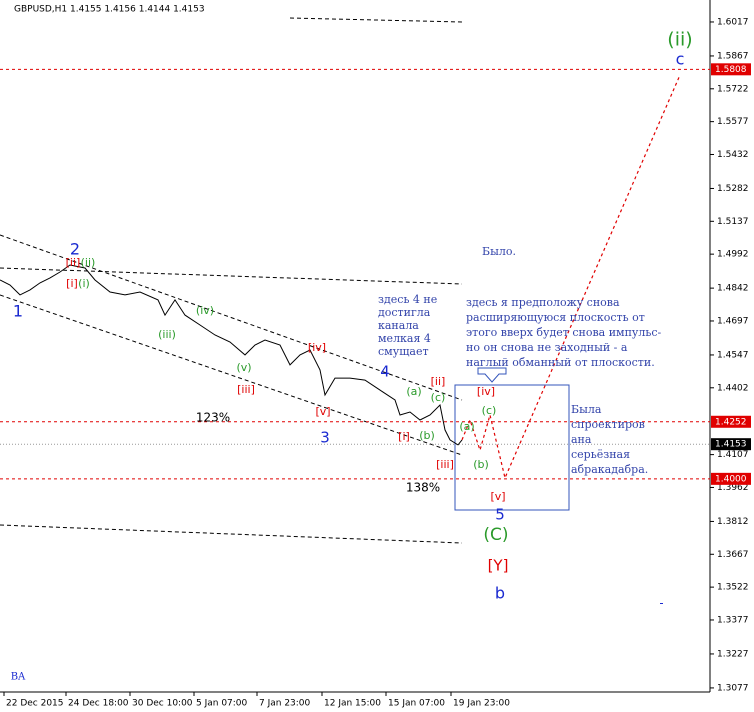 The image size is (754, 712). Describe the element at coordinates (222, 704) in the screenshot. I see `x-tick-label: 5 Jan 07:00` at that location.